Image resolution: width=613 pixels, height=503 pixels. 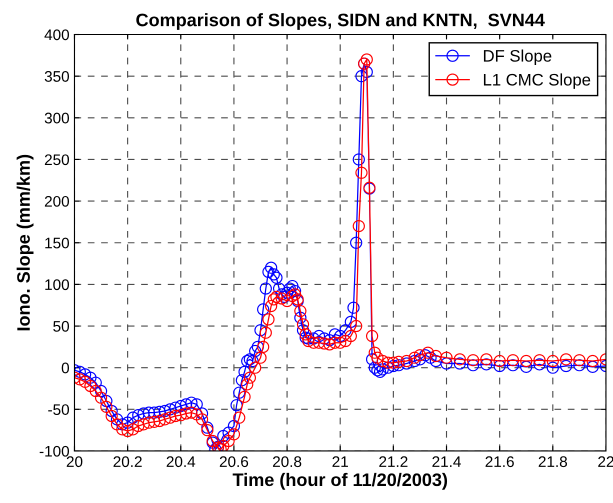 I want to click on x-tick-label: 20.4, so click(x=181, y=462).